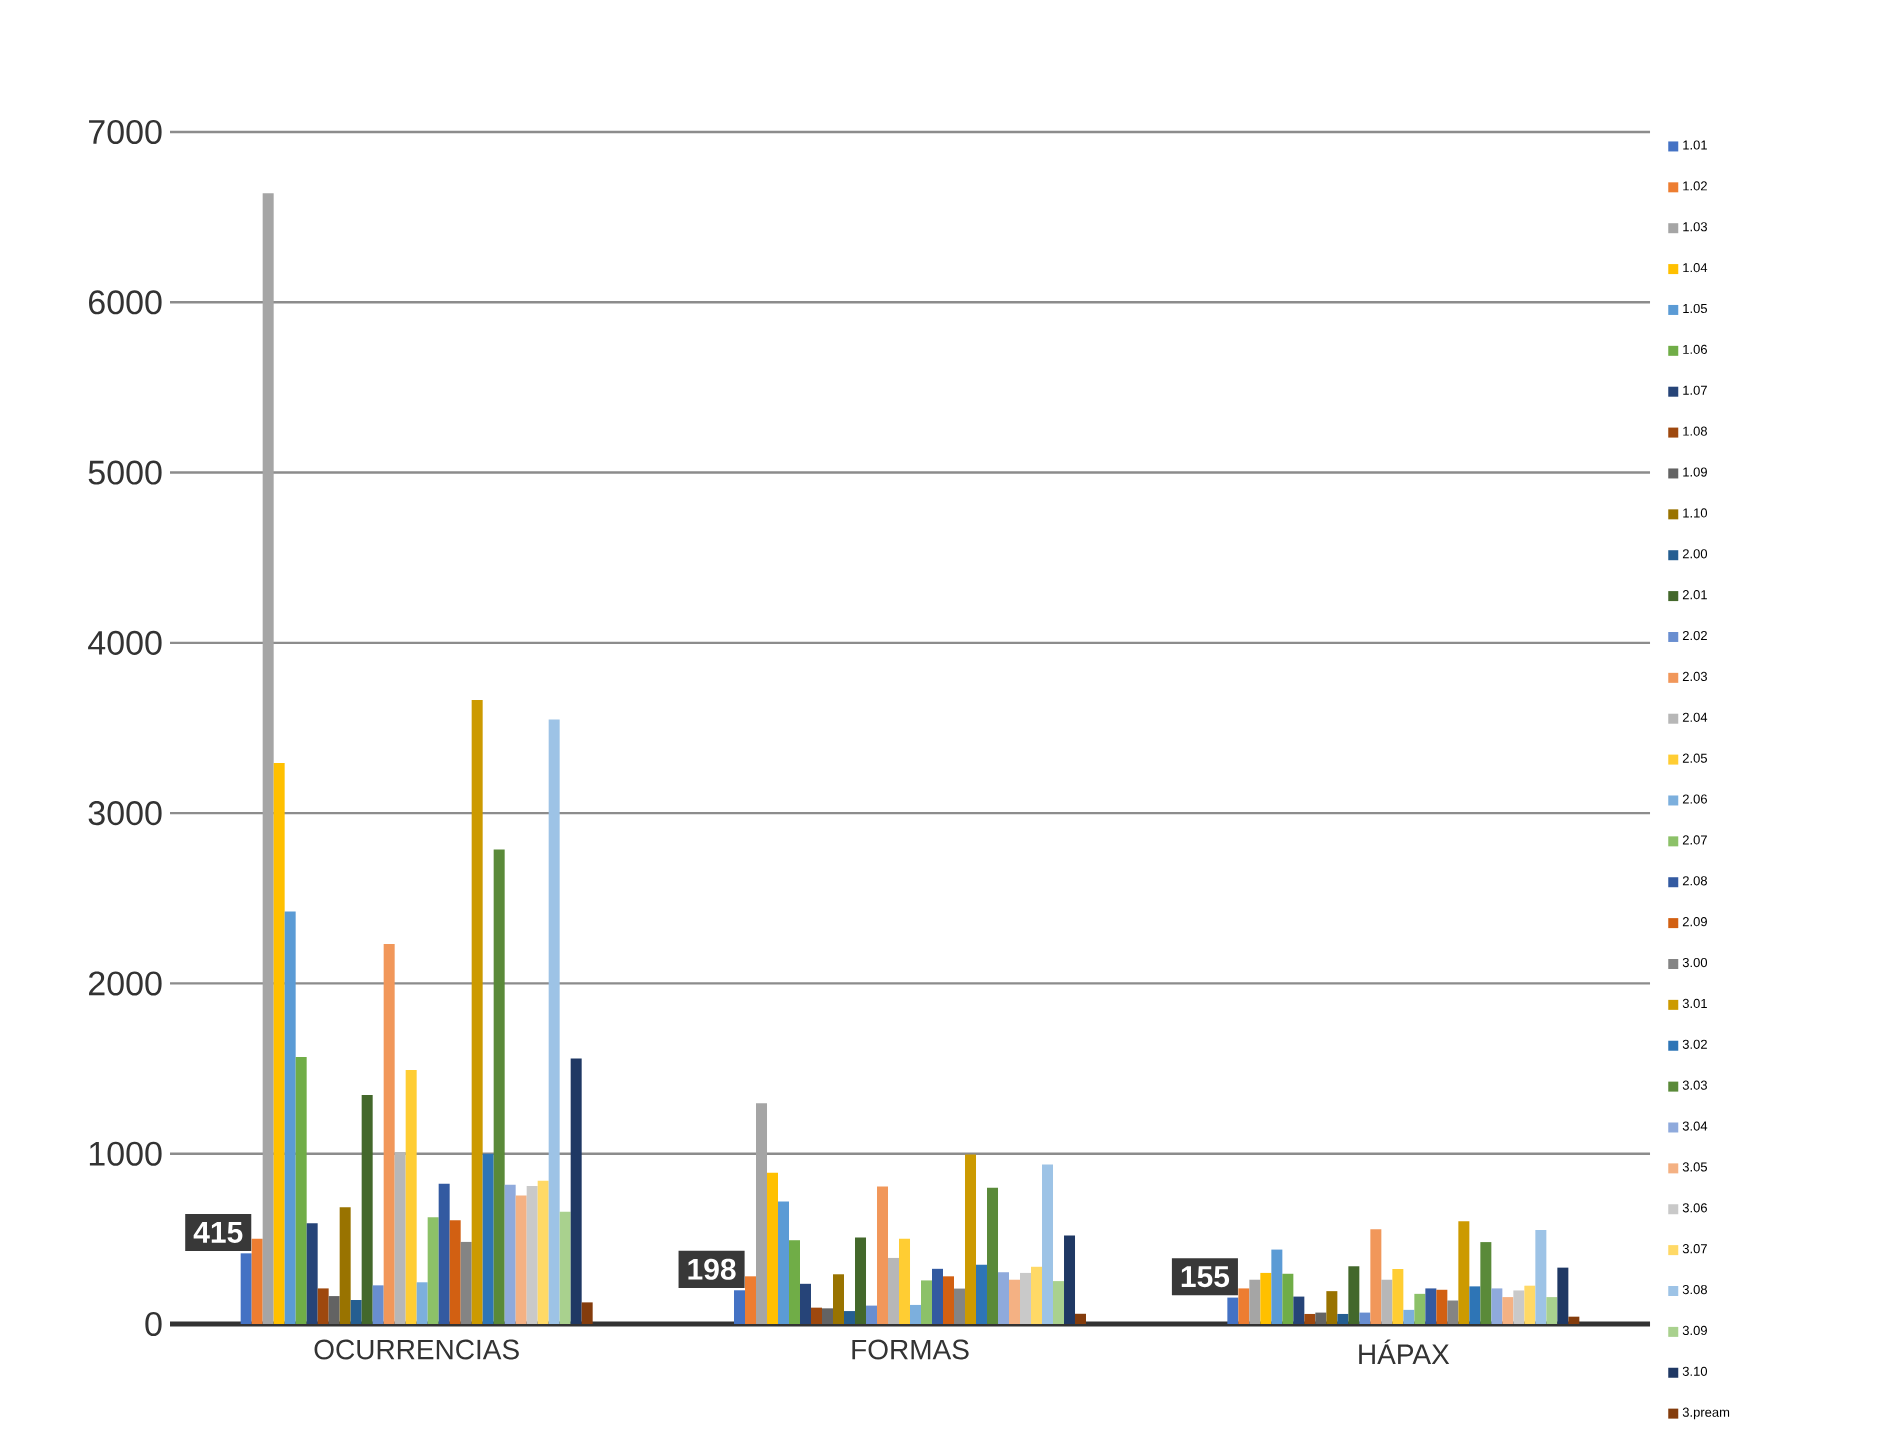 The height and width of the screenshot is (1440, 1888). I want to click on y-tick-label: 3000, so click(125, 813).